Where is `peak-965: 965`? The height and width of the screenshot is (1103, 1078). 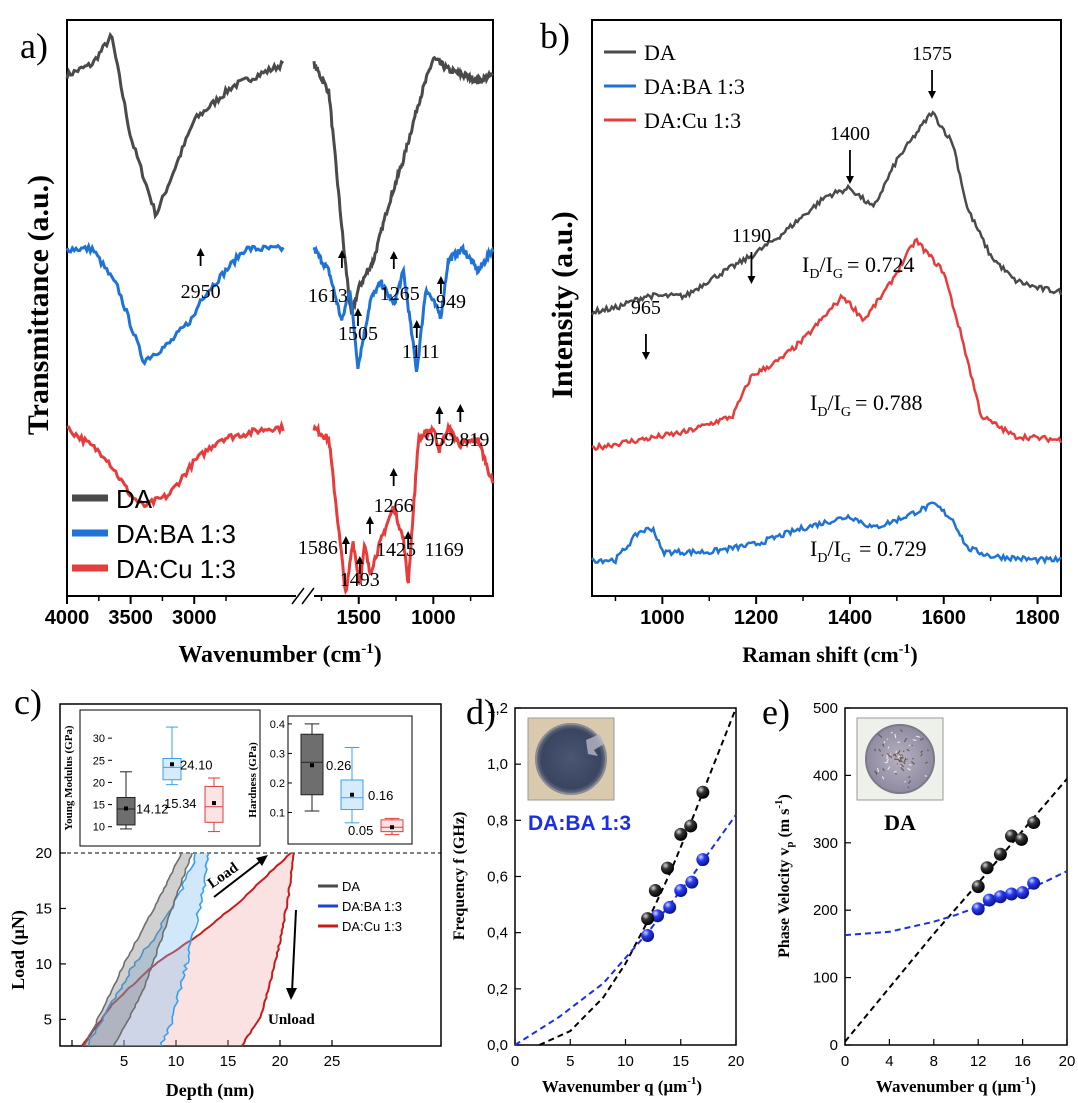 peak-965: 965 is located at coordinates (646, 328).